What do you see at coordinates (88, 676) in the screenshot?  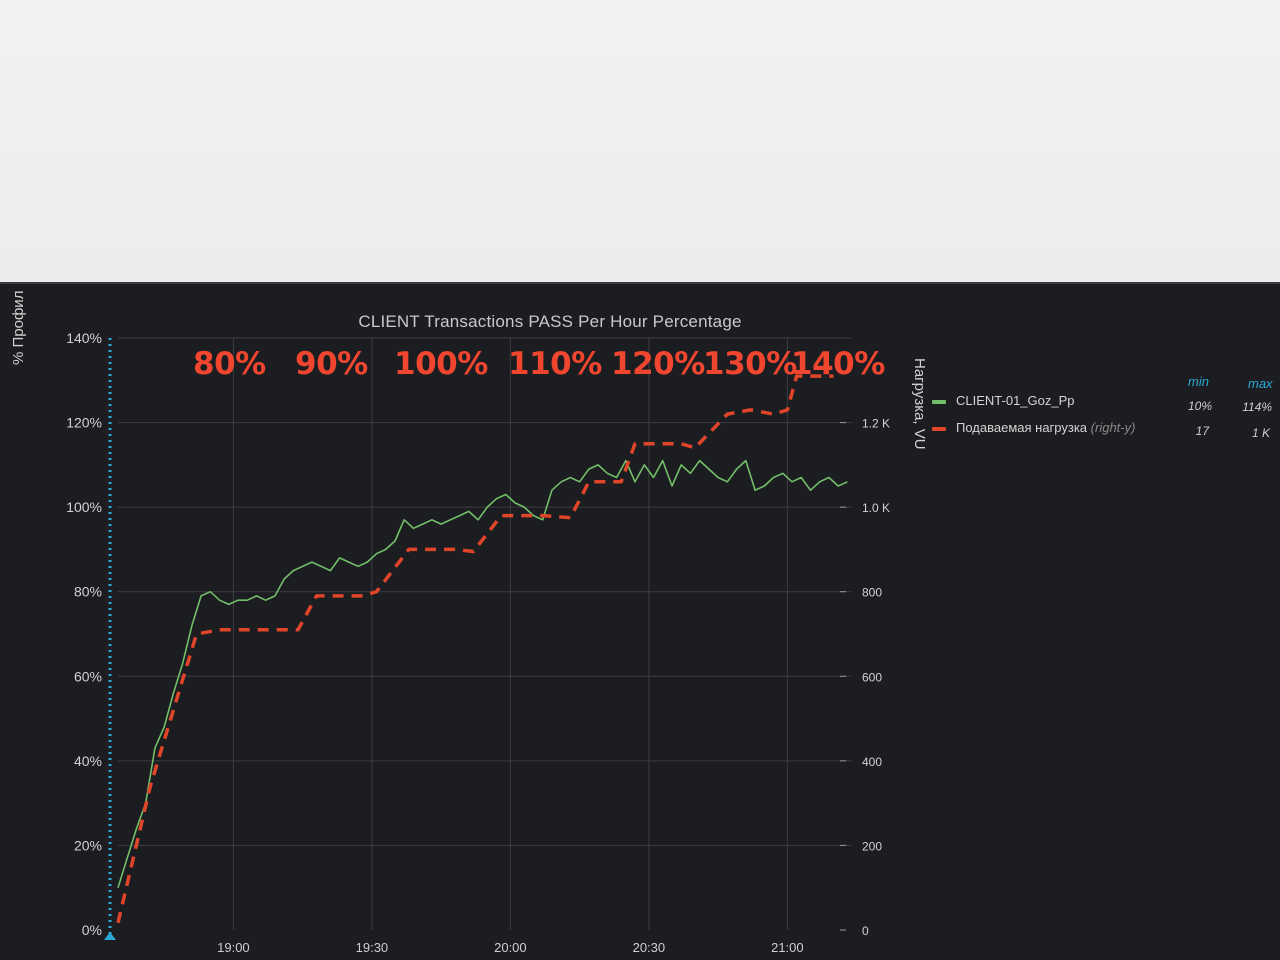 I see `left-y-tick-label: 60%` at bounding box center [88, 676].